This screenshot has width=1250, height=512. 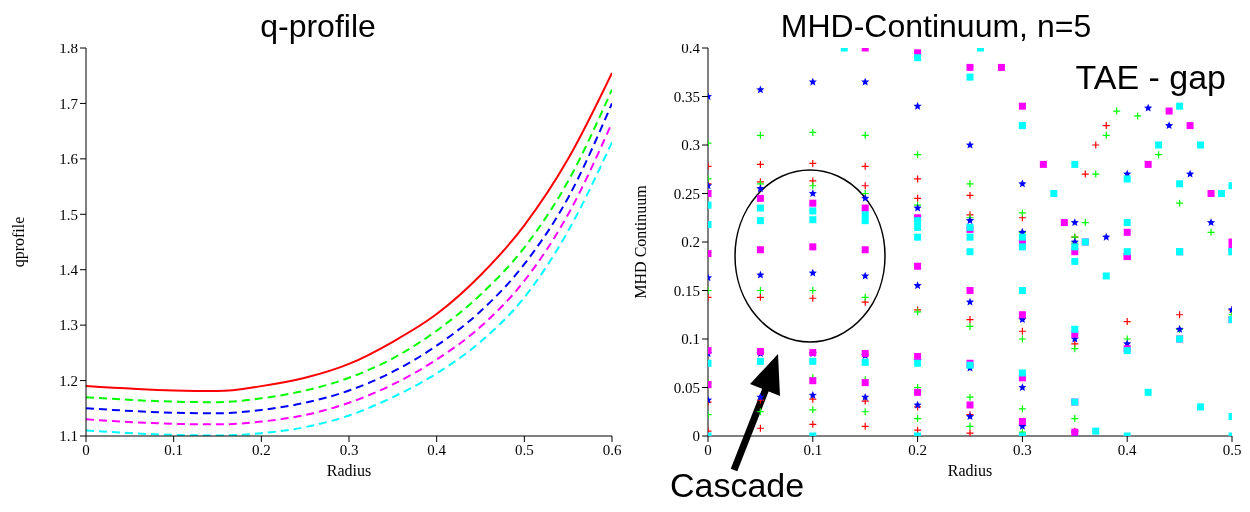 What do you see at coordinates (690, 145) in the screenshot?
I see `y-tick-label: 0.3` at bounding box center [690, 145].